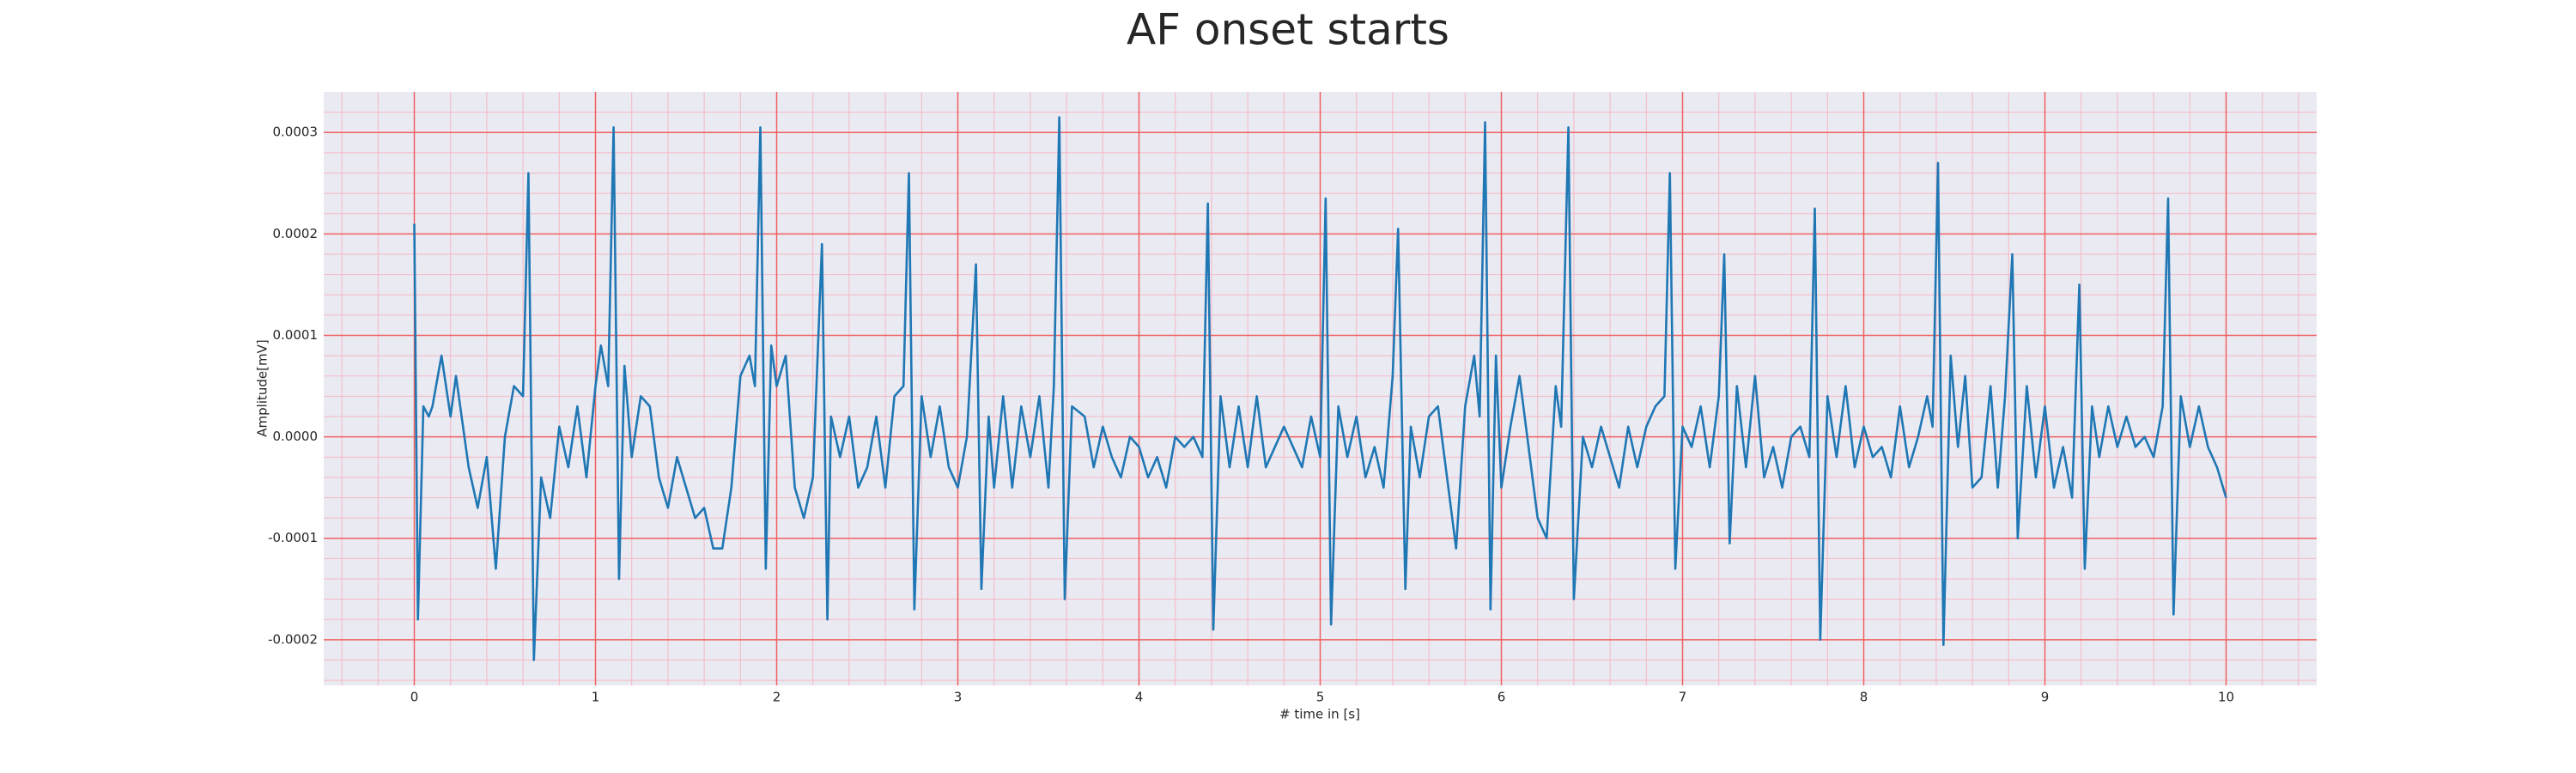 The height and width of the screenshot is (773, 2576). I want to click on y-tick-label: 0.0001, so click(296, 335).